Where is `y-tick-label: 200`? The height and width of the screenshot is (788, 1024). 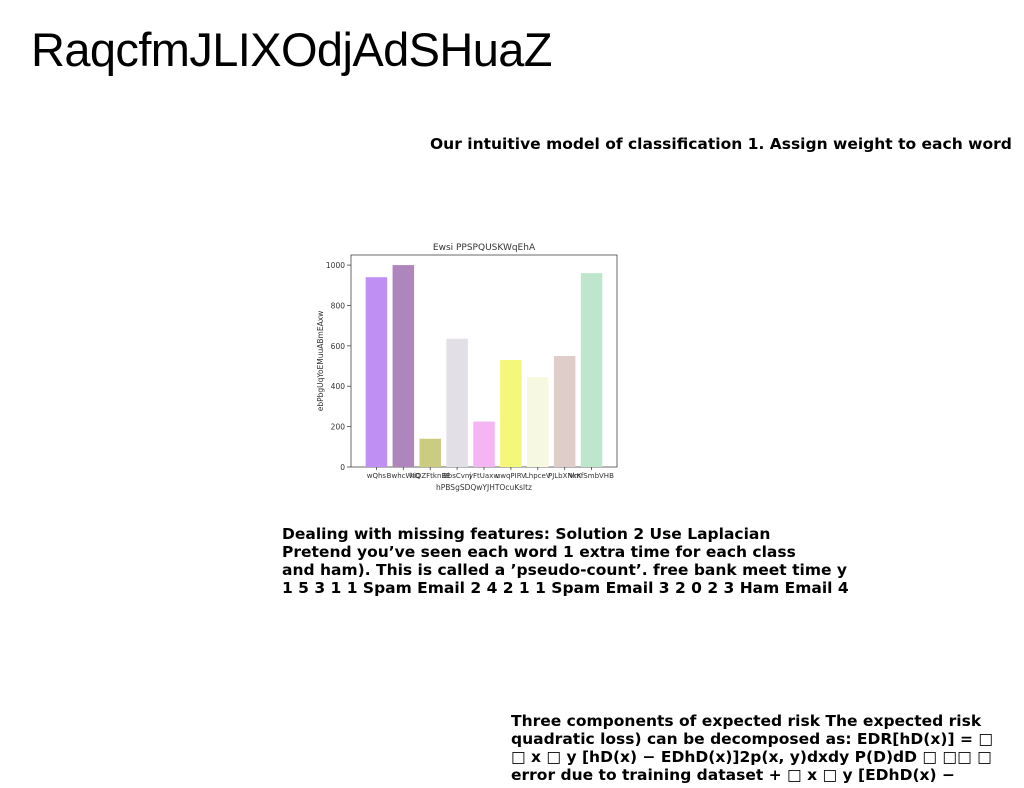
y-tick-label: 200 is located at coordinates (338, 427).